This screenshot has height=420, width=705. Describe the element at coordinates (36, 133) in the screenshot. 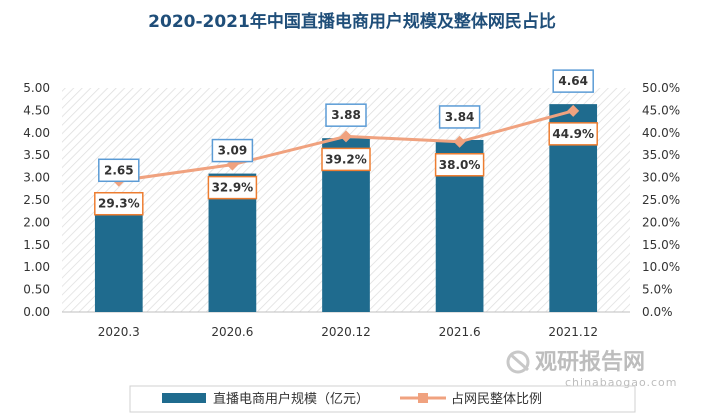

I see `left-tick-label: 4.00` at that location.